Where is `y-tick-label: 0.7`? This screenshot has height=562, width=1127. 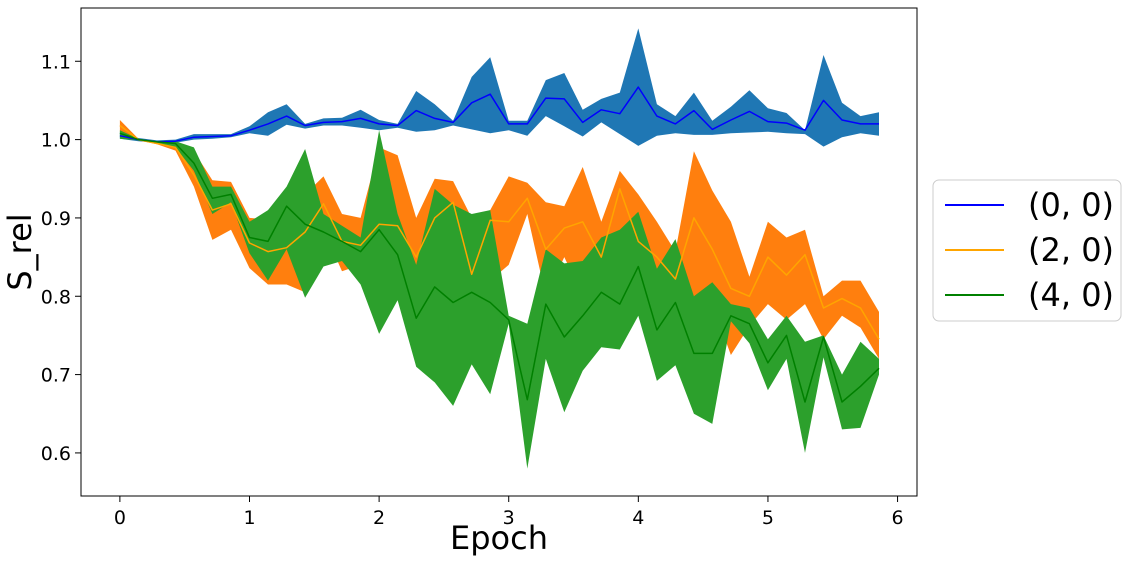
y-tick-label: 0.7 is located at coordinates (56, 376).